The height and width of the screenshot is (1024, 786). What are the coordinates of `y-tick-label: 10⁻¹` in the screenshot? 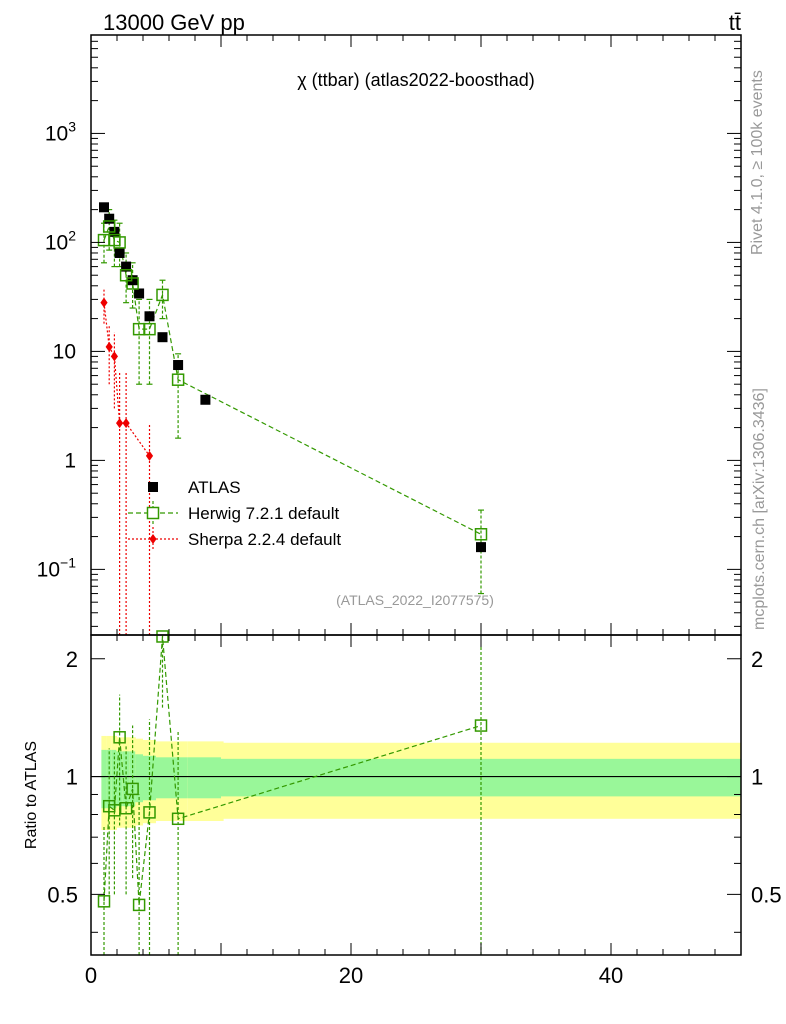 It's located at (57, 567).